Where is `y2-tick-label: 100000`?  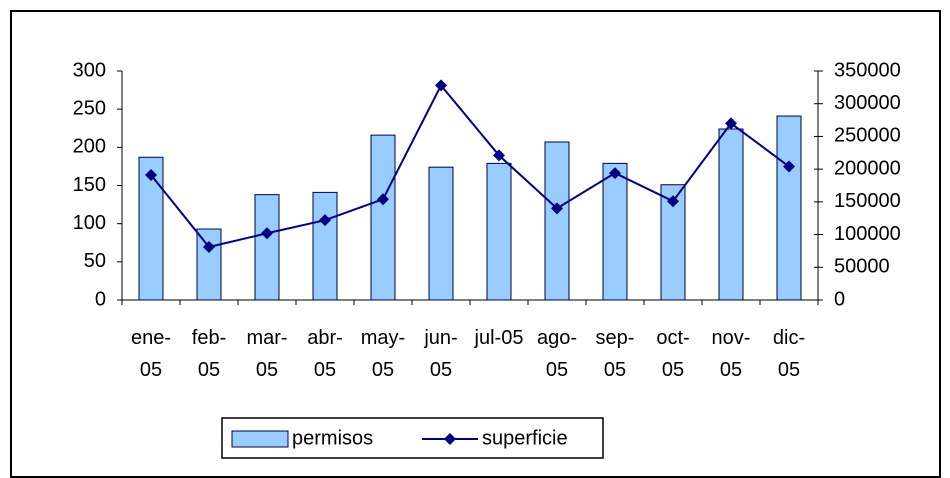
y2-tick-label: 100000 is located at coordinates (867, 234).